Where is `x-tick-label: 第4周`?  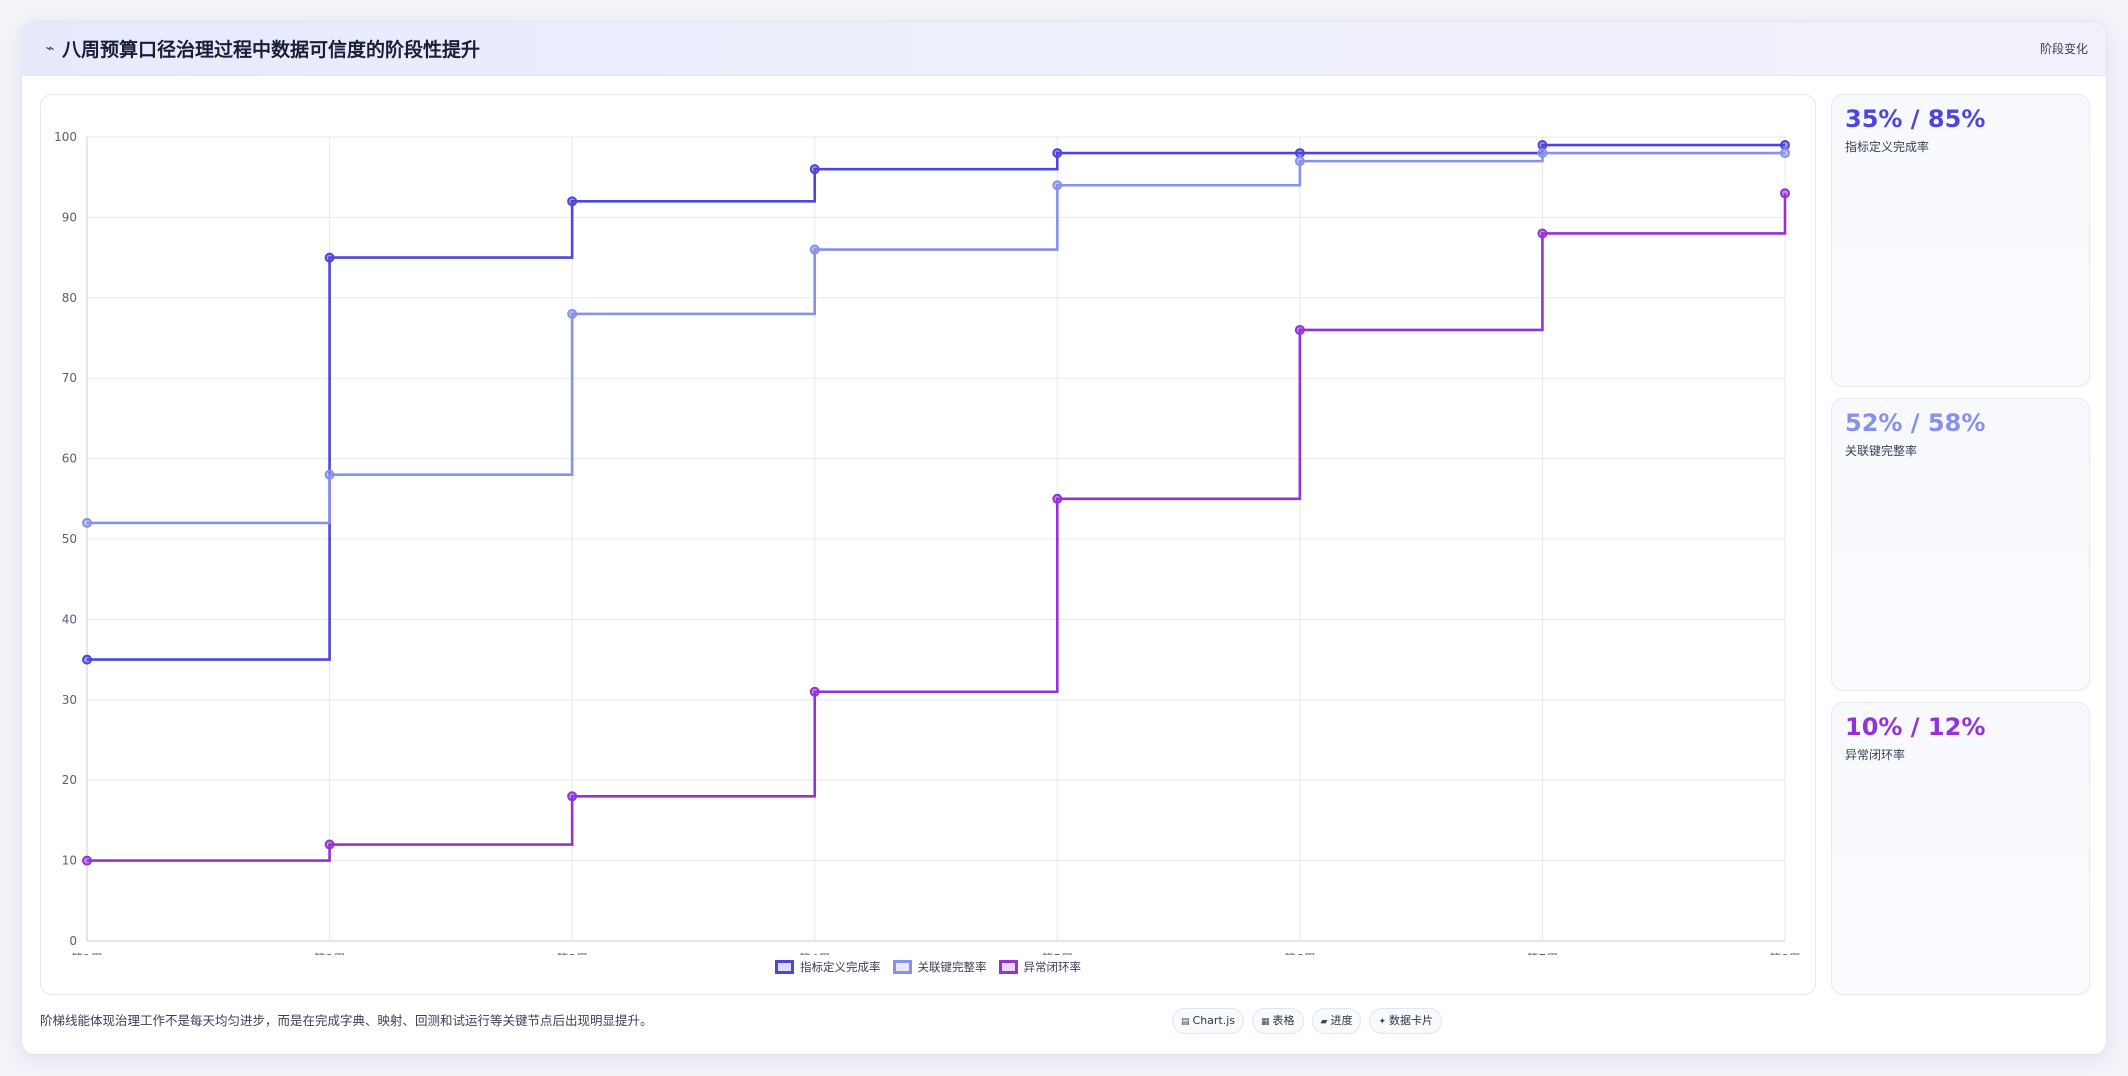 x-tick-label: 第4周 is located at coordinates (815, 953).